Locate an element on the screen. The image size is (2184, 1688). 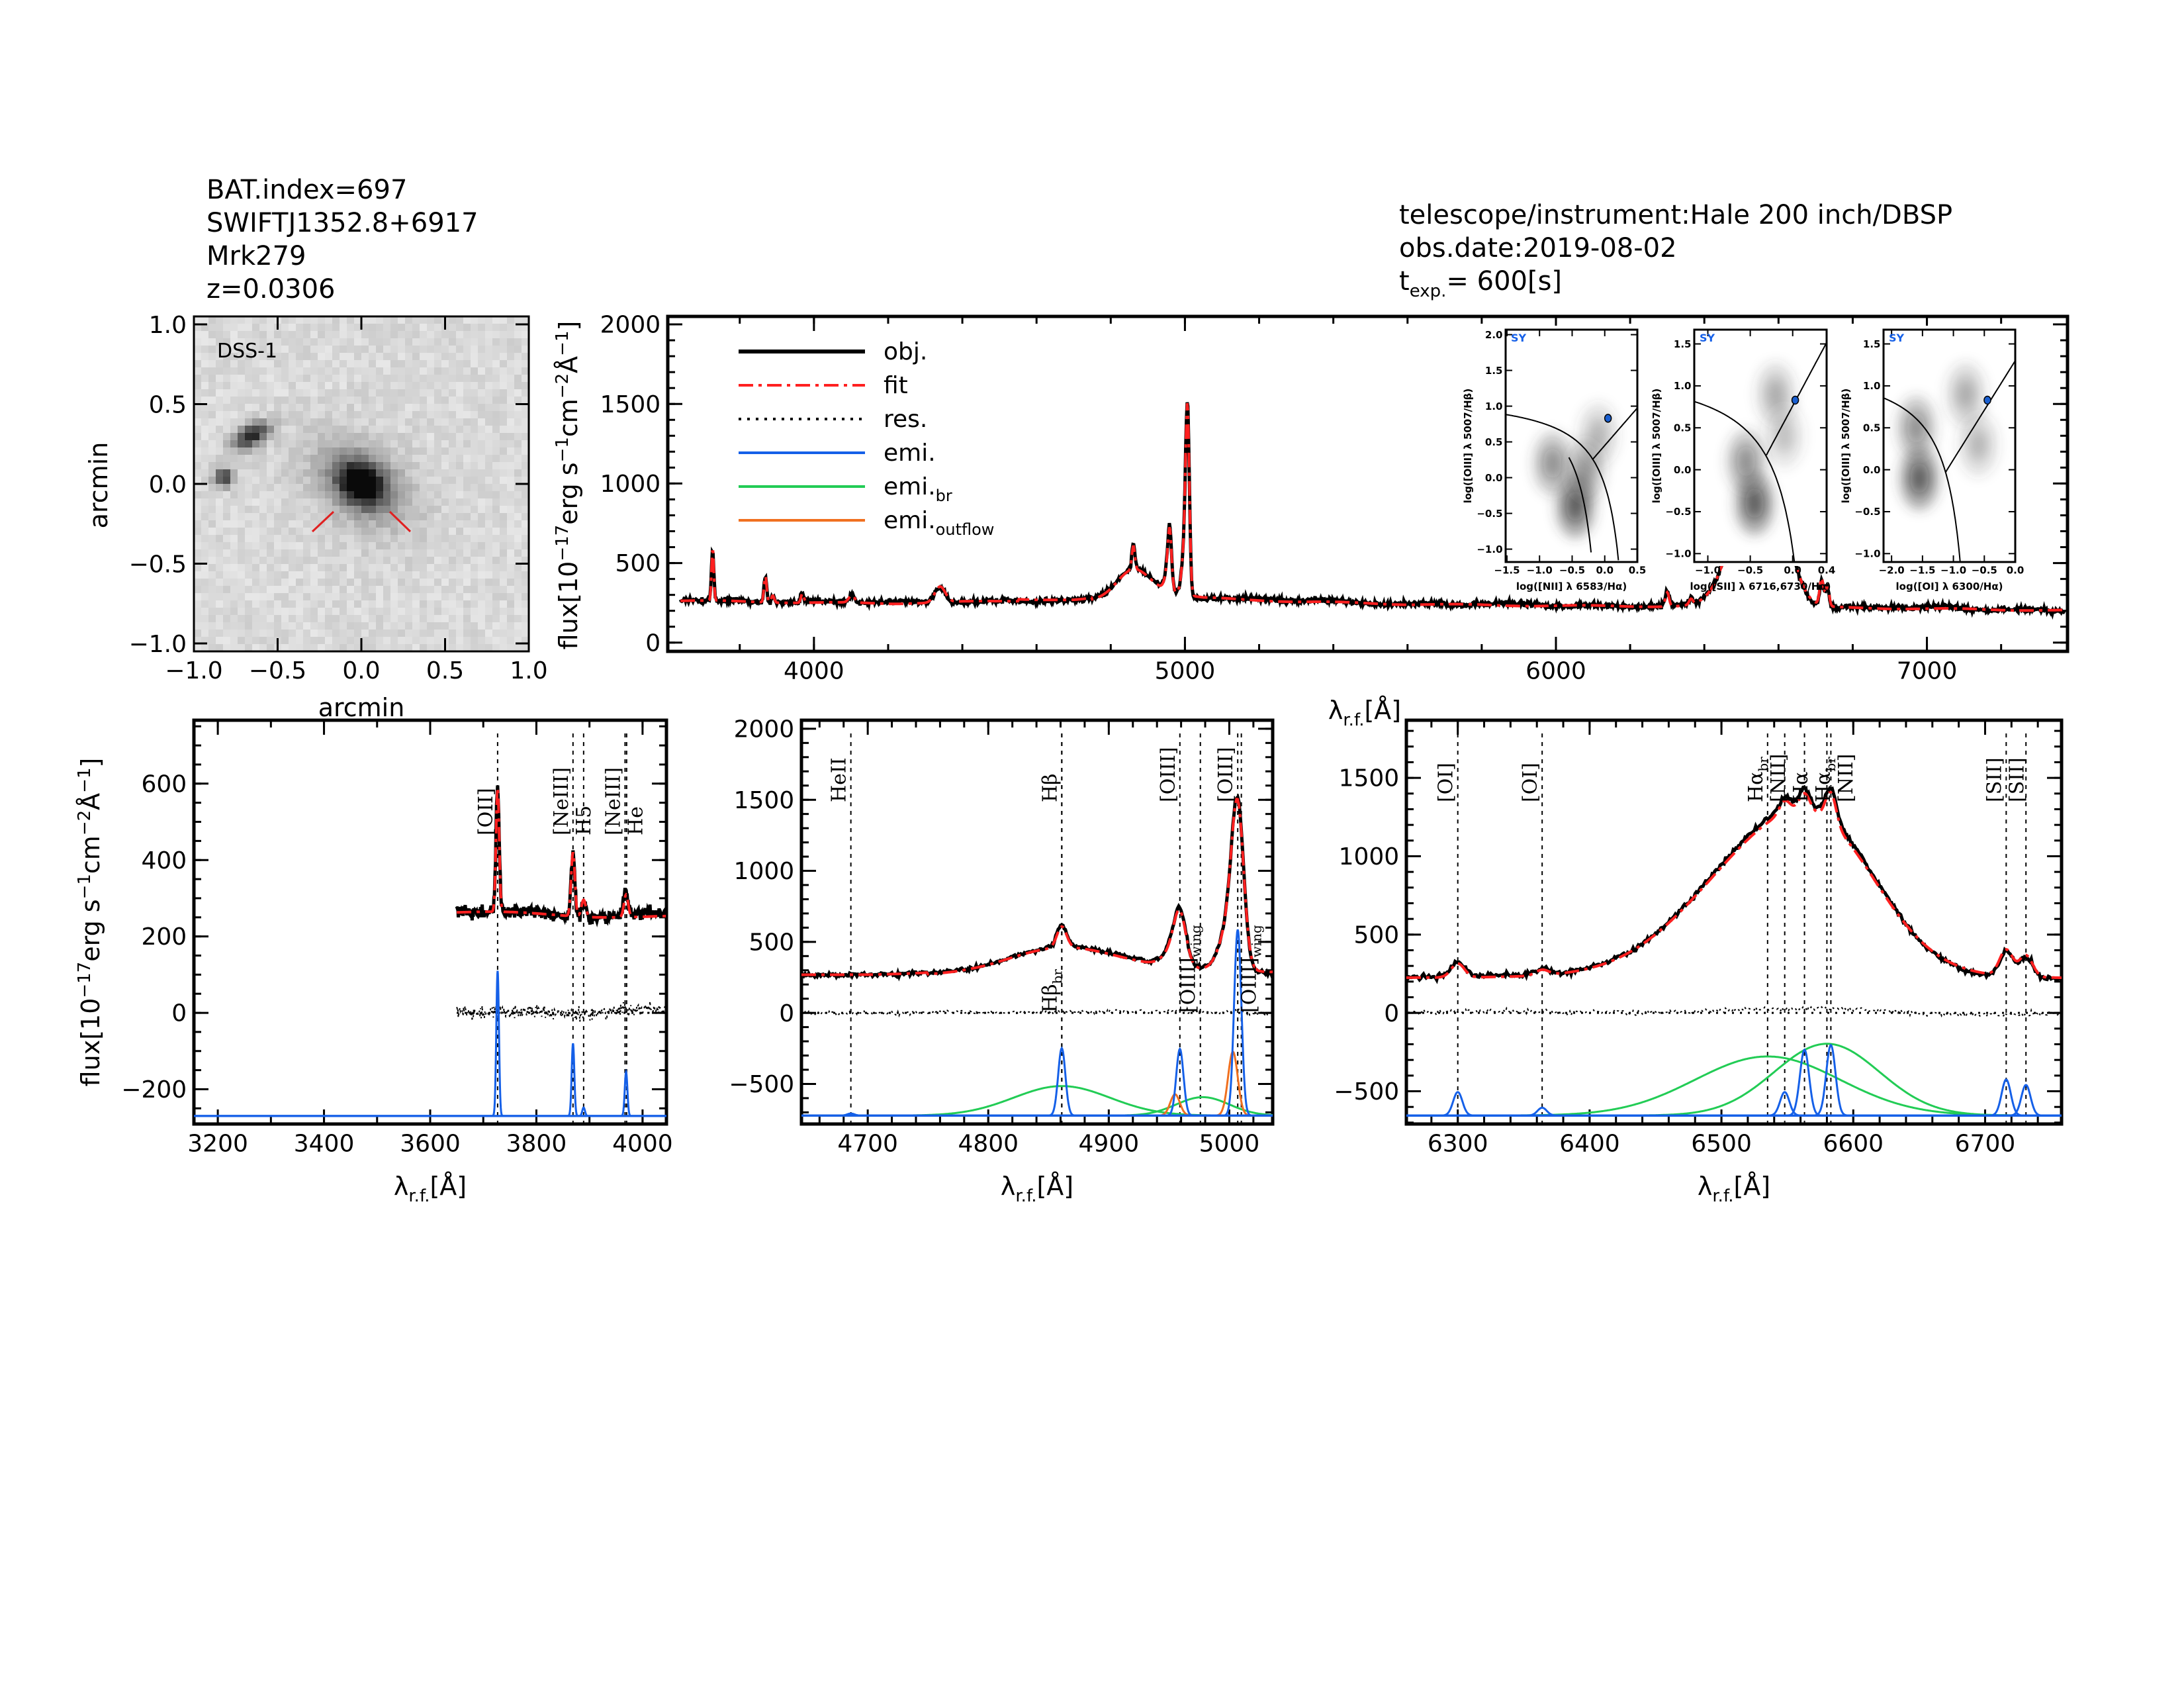
bpt-sii-density is located at coordinates (1760, 451).